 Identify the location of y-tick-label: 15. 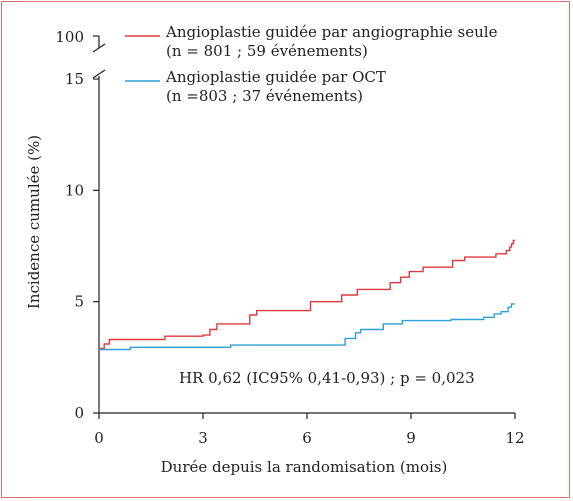
(74, 79).